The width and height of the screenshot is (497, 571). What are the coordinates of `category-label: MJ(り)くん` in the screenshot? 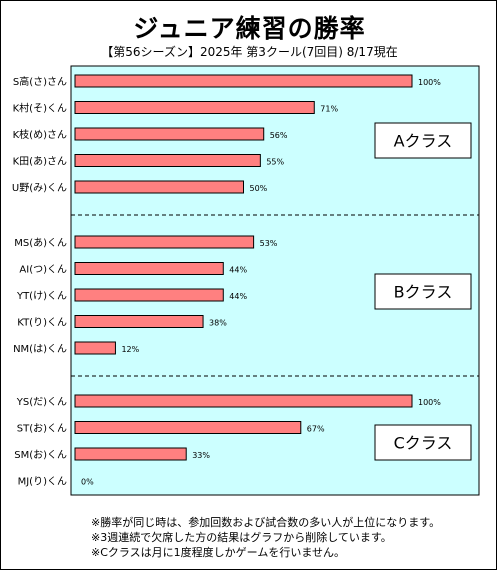 It's located at (42, 482).